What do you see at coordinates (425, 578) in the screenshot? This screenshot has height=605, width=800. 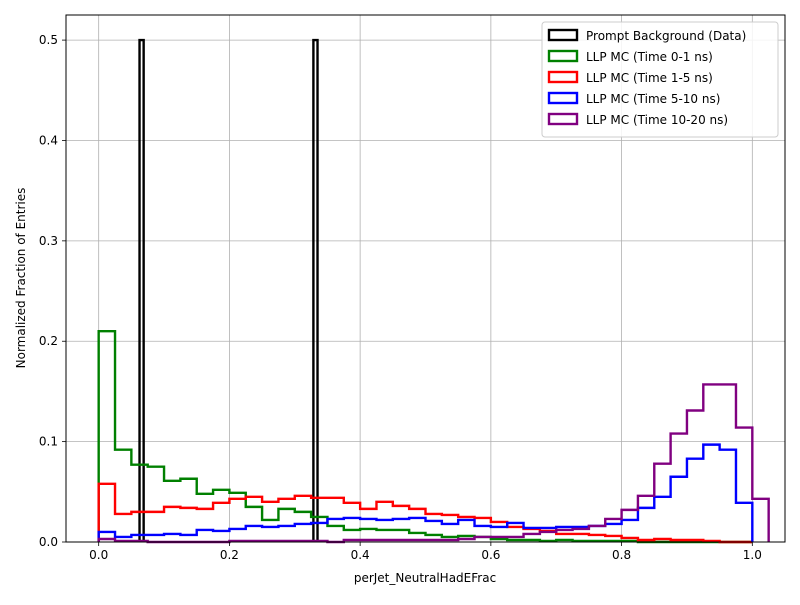 I see `x-axis-label: perJet_NeutralHadEFrac` at bounding box center [425, 578].